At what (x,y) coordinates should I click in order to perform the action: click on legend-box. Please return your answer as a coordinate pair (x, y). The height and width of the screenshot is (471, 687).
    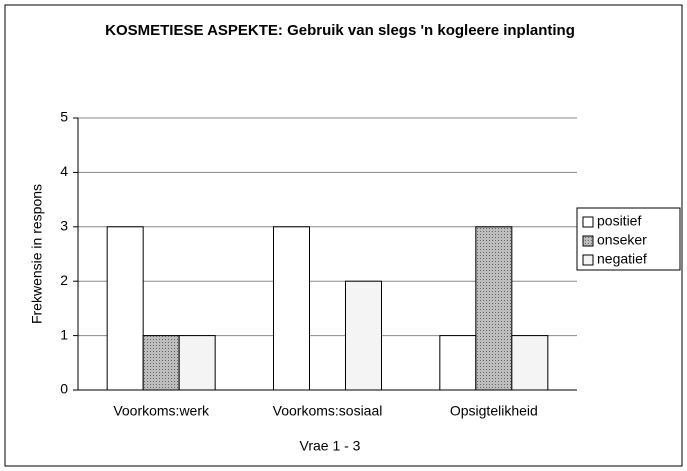
    Looking at the image, I should click on (628, 239).